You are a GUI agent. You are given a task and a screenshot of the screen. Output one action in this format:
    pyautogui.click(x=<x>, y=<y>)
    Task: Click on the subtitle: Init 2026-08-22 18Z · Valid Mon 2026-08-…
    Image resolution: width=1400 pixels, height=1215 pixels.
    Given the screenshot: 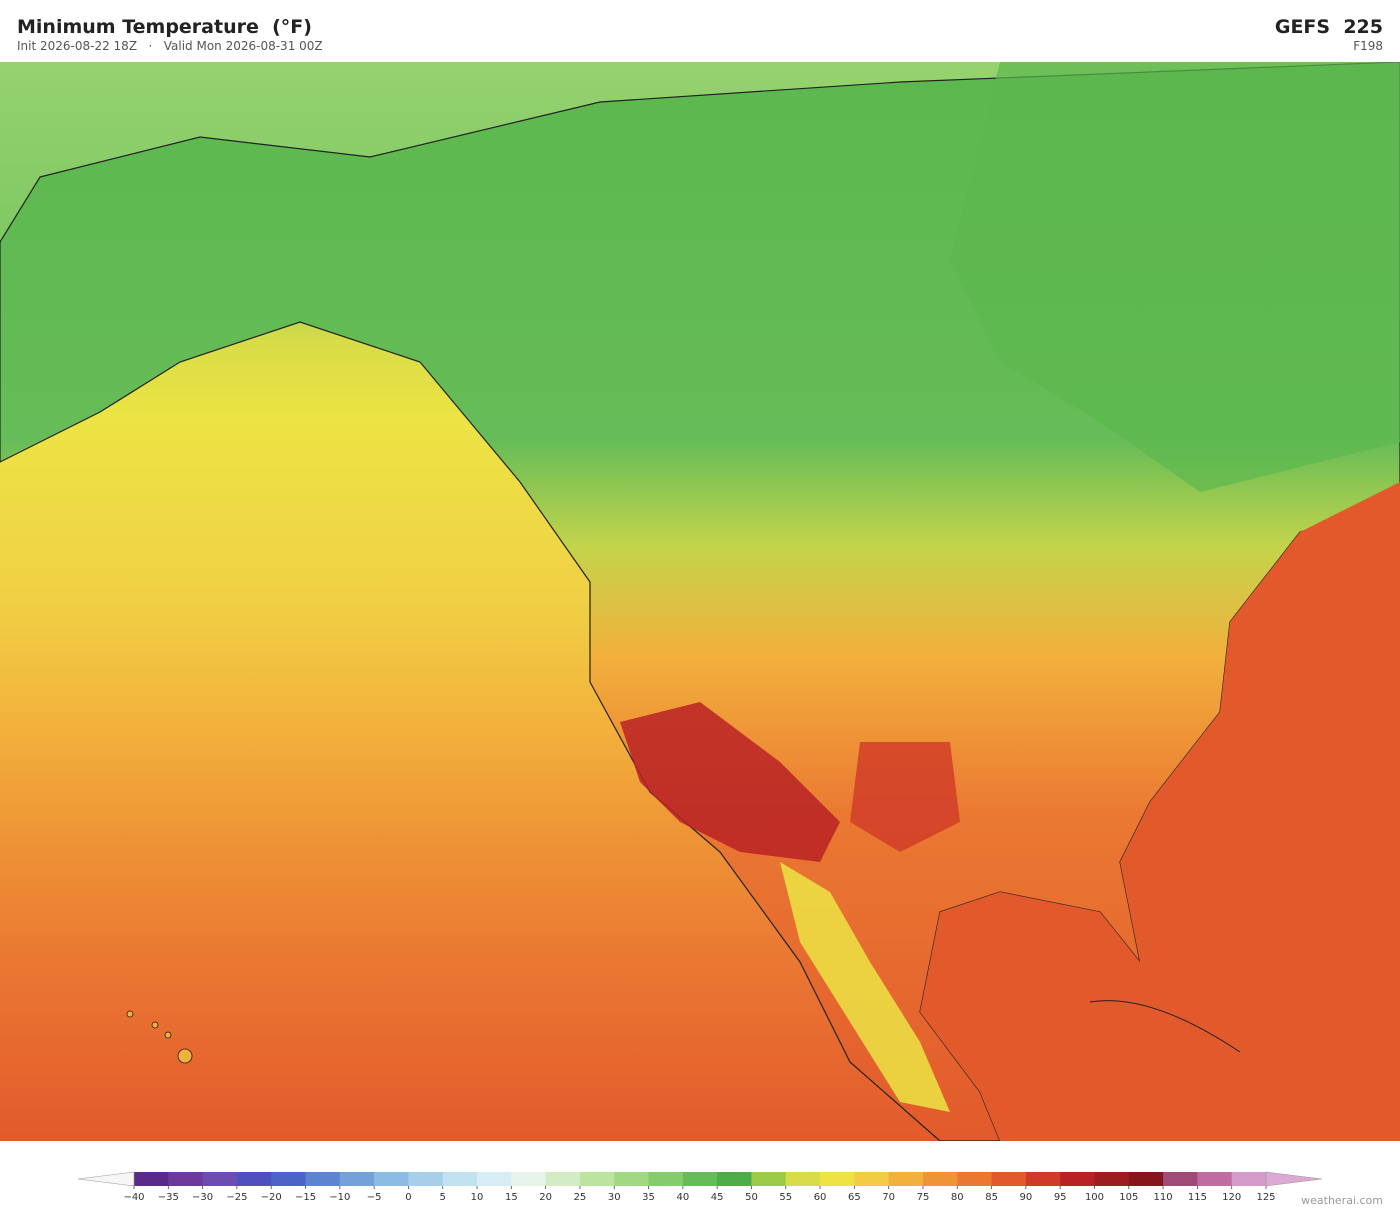 What is the action you would take?
    pyautogui.click(x=170, y=46)
    